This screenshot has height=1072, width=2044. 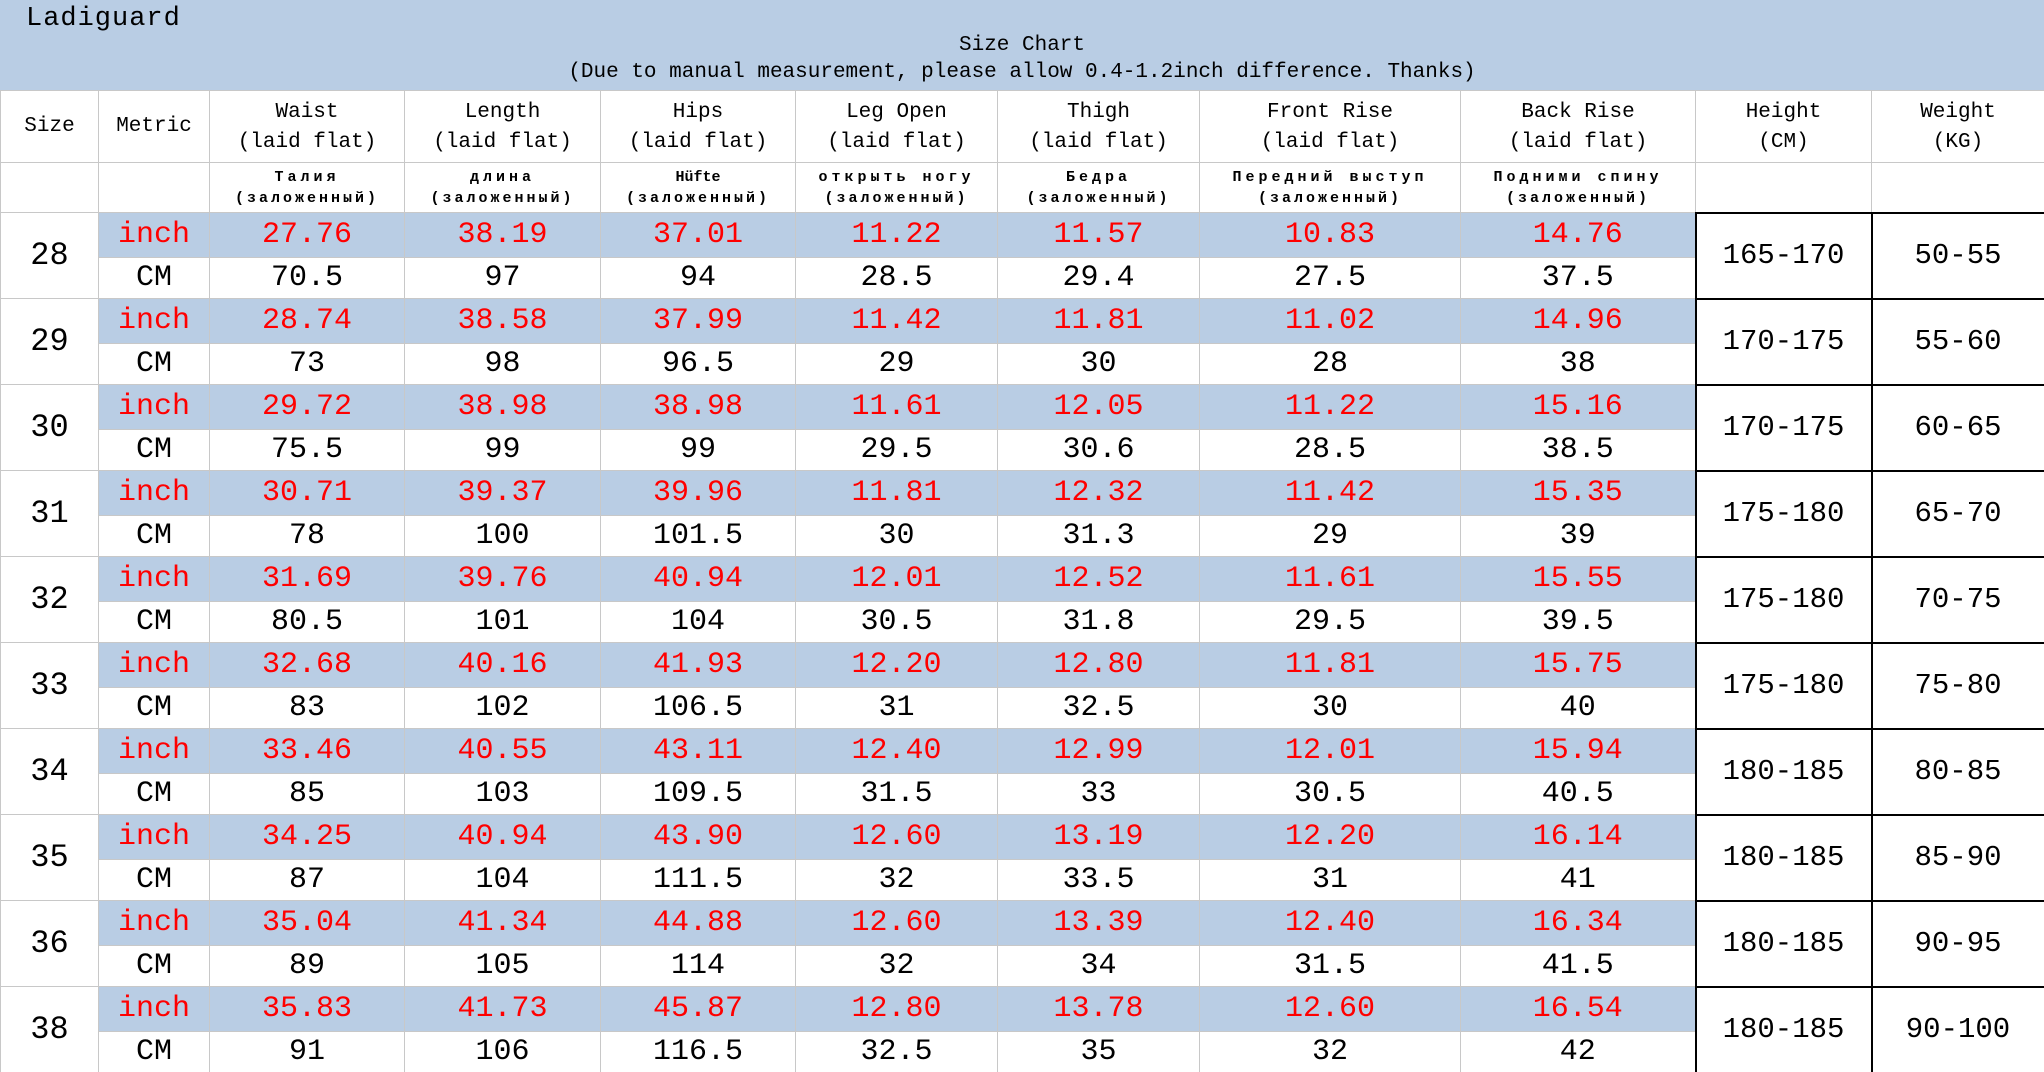 What do you see at coordinates (307, 665) in the screenshot?
I see `inch-value-cell: 32.68` at bounding box center [307, 665].